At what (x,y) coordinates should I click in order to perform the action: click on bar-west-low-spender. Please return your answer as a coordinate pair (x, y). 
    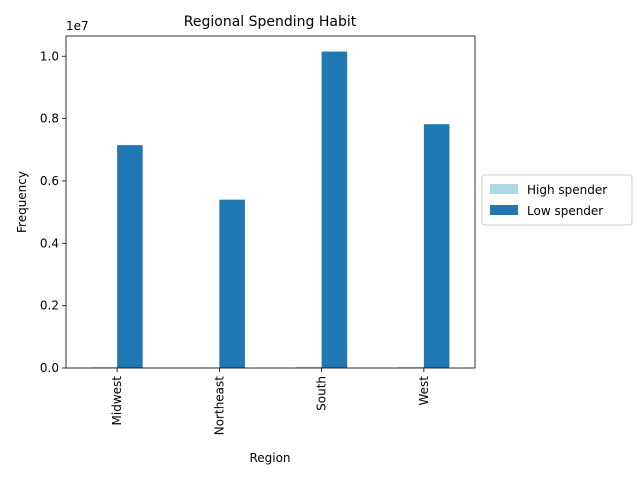
    Looking at the image, I should click on (436, 246).